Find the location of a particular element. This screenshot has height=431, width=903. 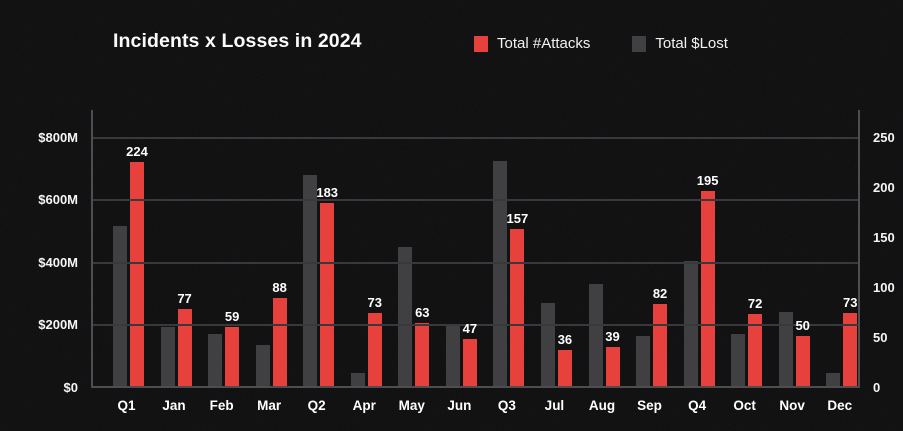

bar-lost-q2 is located at coordinates (310, 280).